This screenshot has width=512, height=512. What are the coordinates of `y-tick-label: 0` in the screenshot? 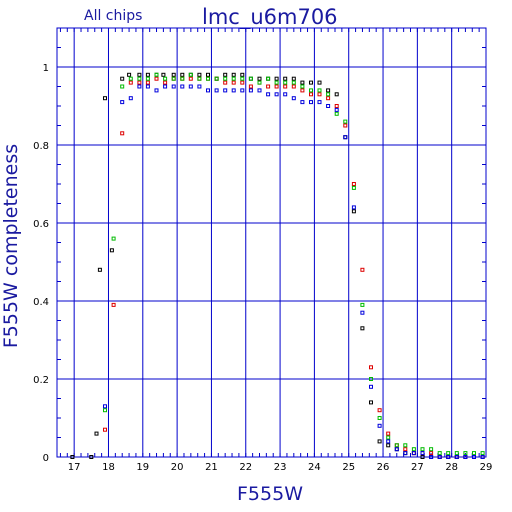 It's located at (46, 458).